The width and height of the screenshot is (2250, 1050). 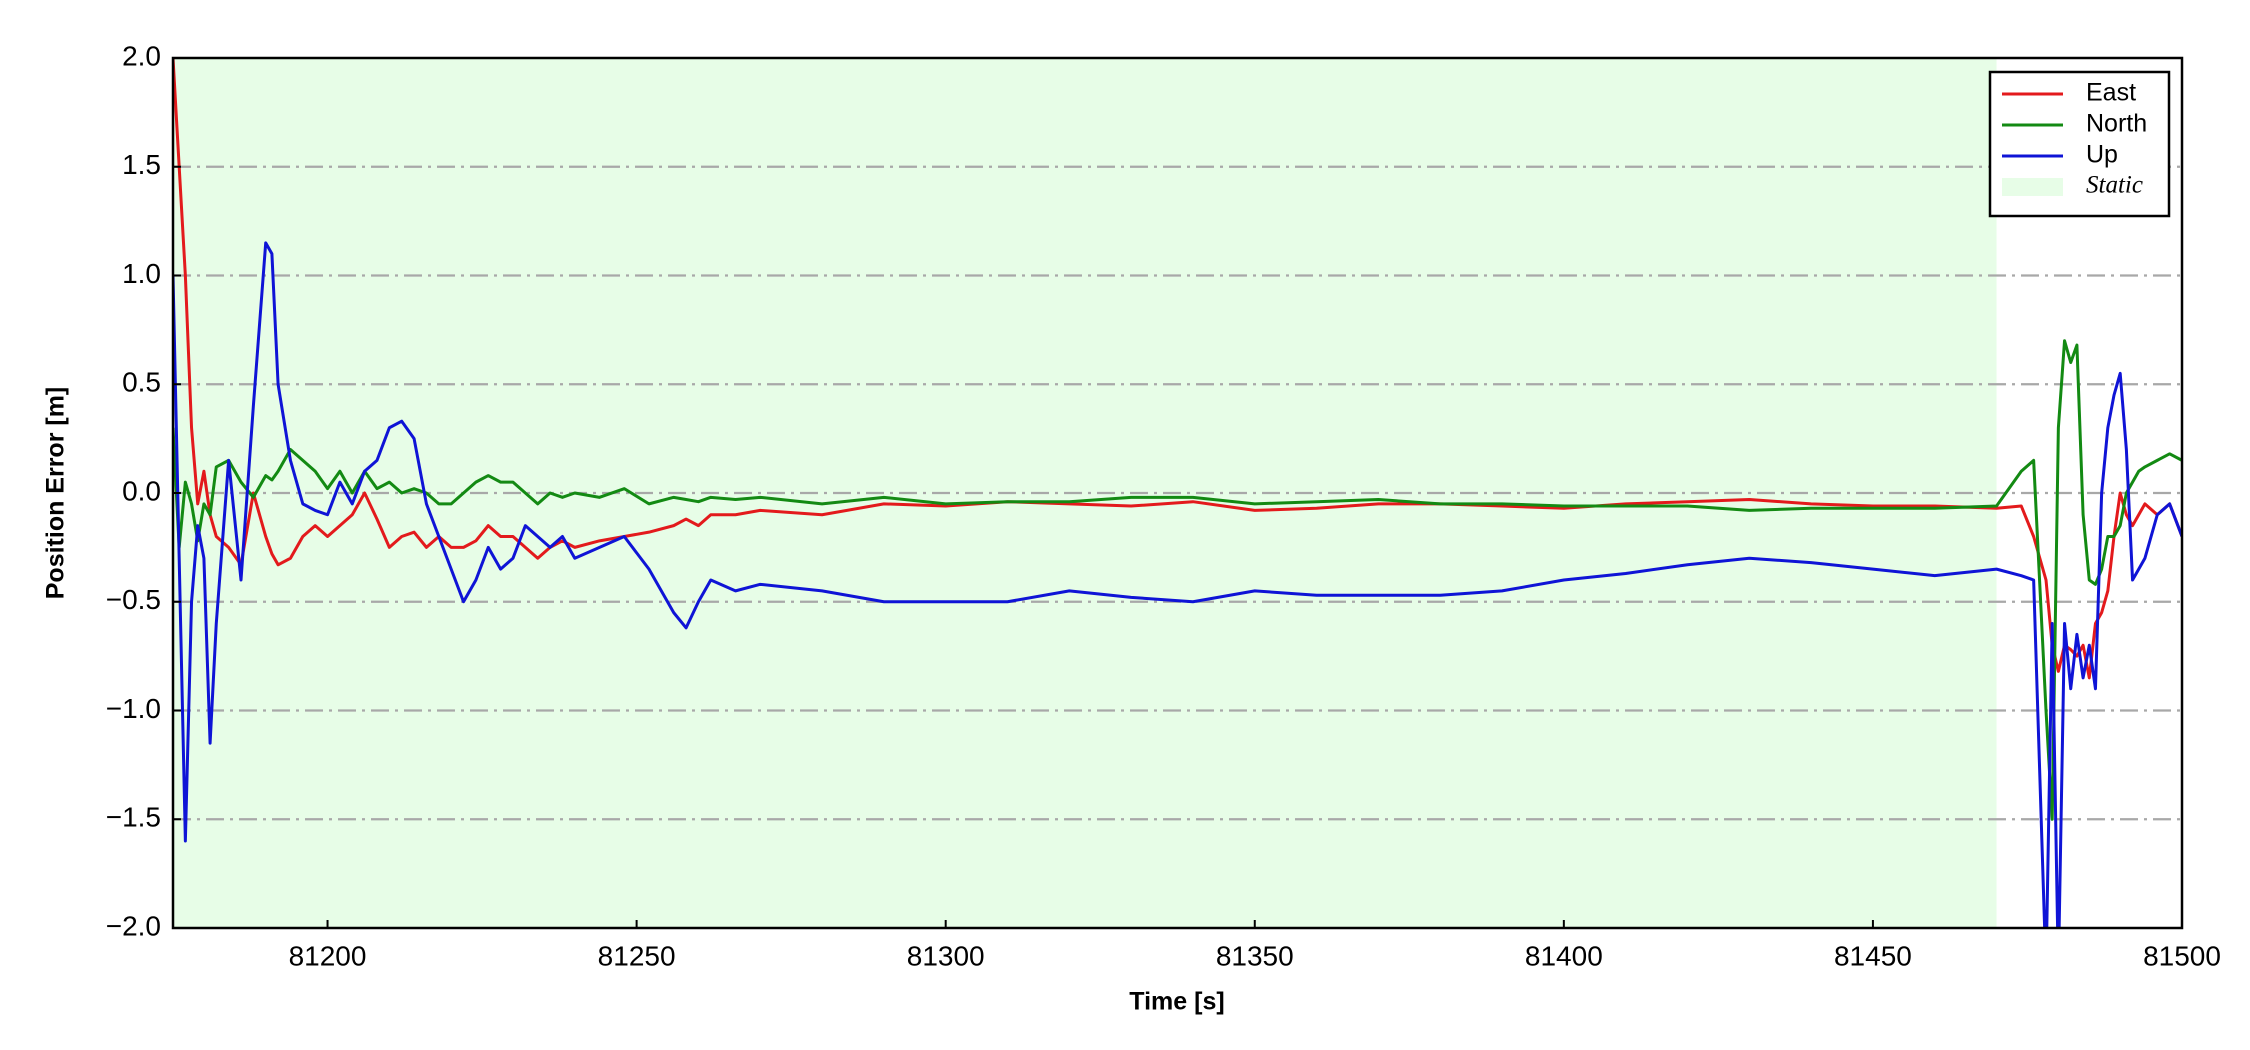 I want to click on x-tick-label: 81350, so click(x=1255, y=955).